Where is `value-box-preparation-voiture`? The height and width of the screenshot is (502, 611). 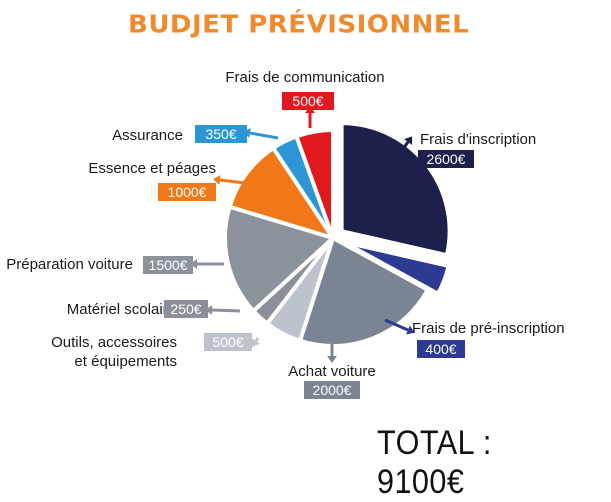 value-box-preparation-voiture is located at coordinates (168, 265).